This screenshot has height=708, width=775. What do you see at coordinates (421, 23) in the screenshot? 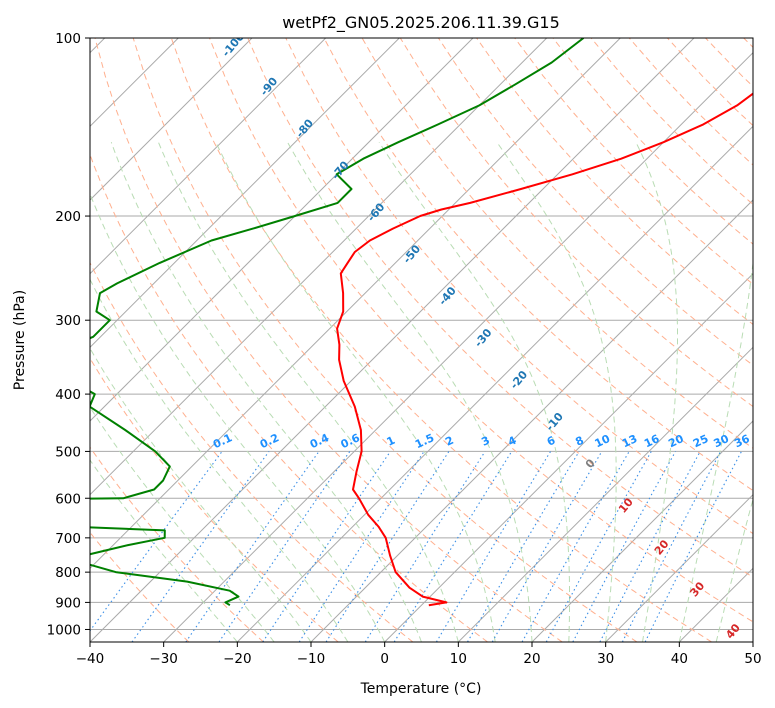
I see `chart-title: wetPf2_GN05.2025.206.11.39.G15` at bounding box center [421, 23].